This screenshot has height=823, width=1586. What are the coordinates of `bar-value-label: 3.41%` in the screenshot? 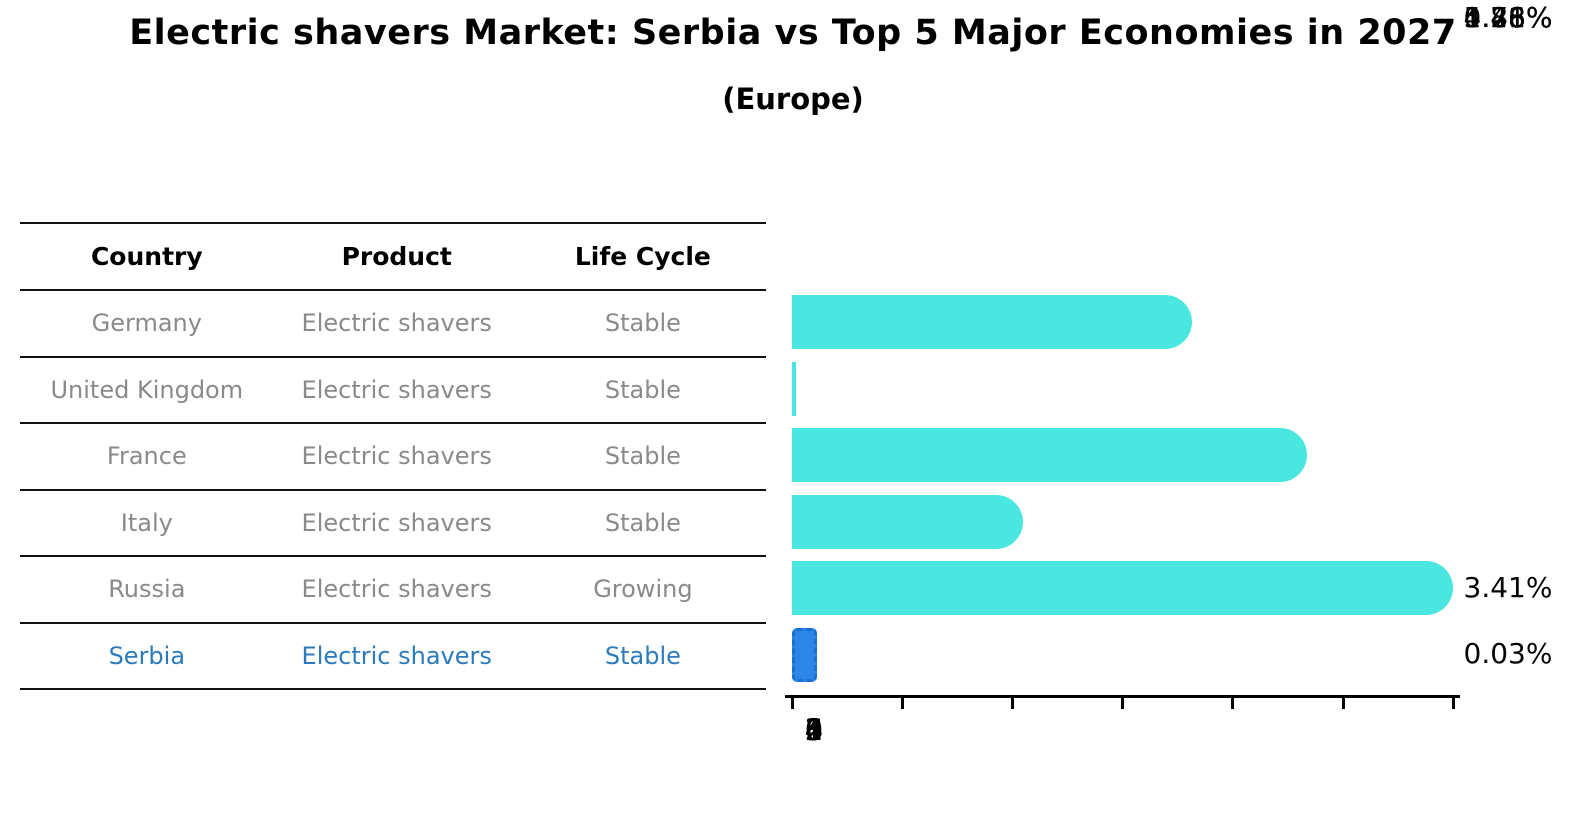 It's located at (1508, 587).